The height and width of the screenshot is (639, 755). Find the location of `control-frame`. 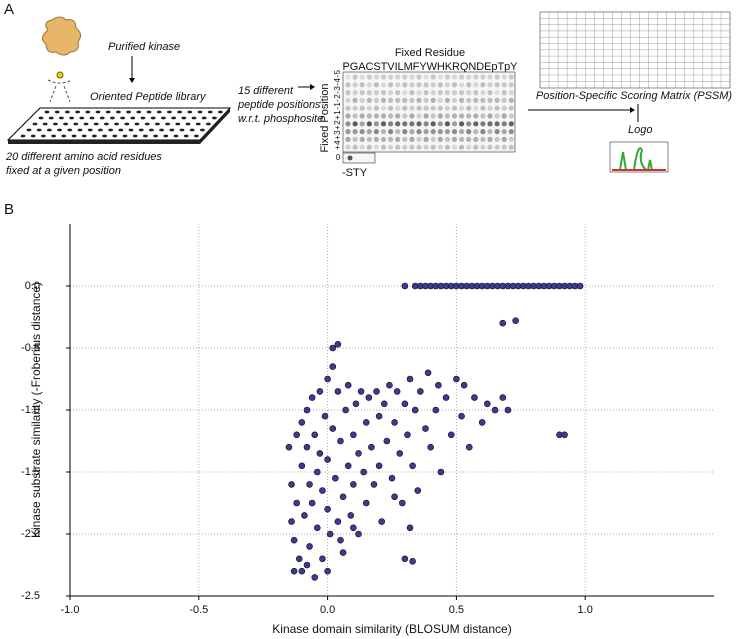

control-frame is located at coordinates (359, 158).